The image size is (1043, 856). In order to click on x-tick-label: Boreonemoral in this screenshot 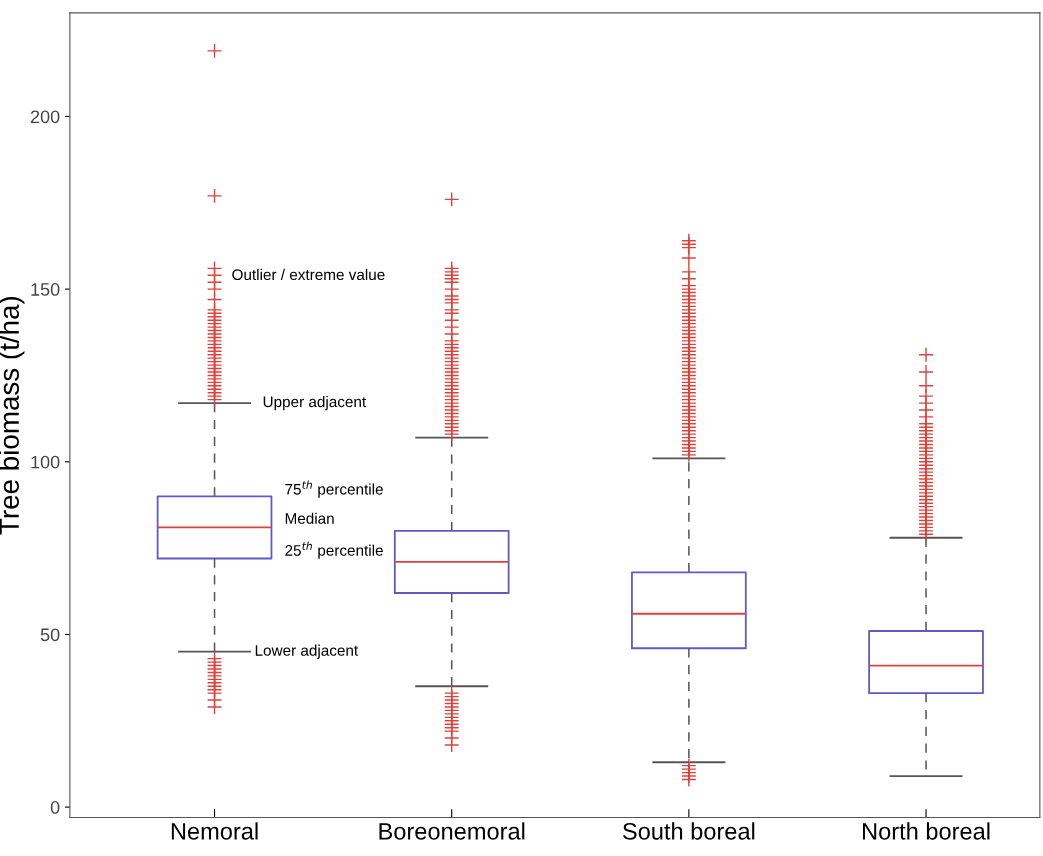, I will do `click(452, 831)`.